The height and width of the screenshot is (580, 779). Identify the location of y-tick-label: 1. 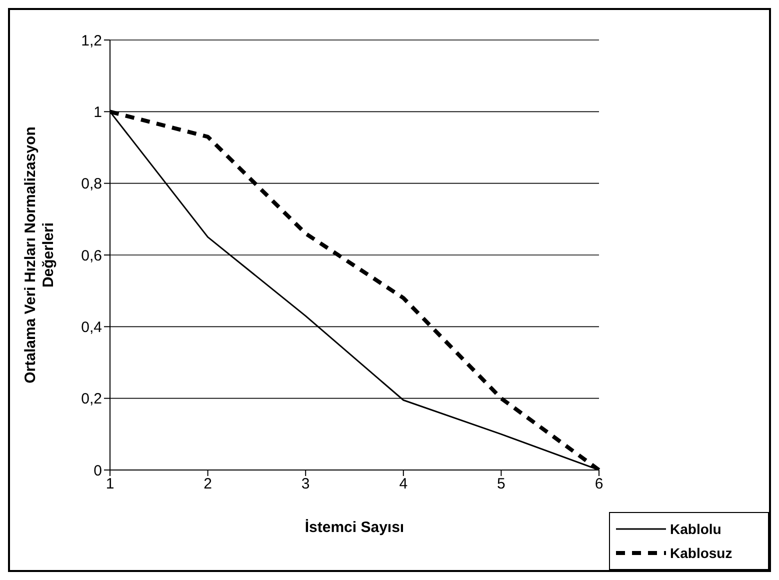
(98, 112).